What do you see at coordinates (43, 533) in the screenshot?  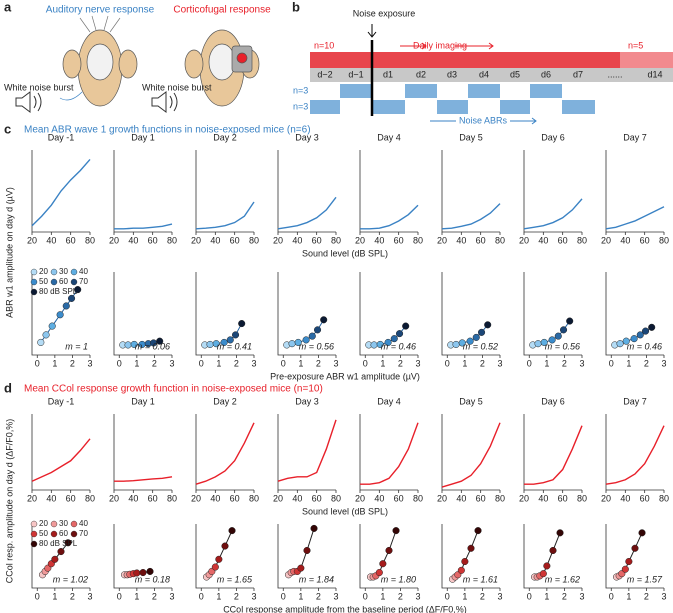 I see `legend-label: 50` at bounding box center [43, 533].